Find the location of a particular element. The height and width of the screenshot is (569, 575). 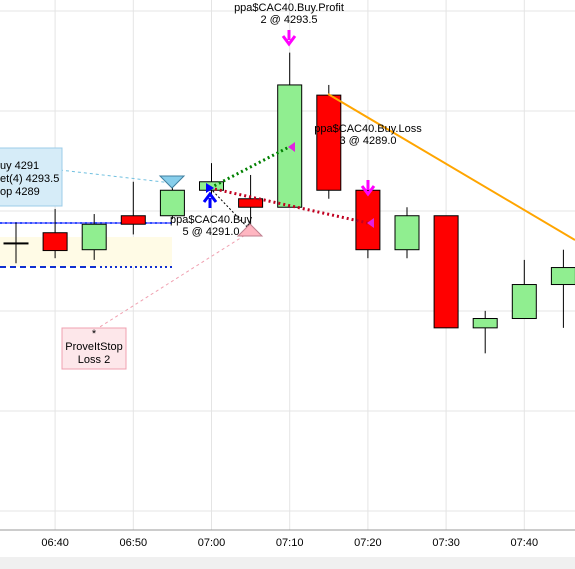

annotation-loss: 3 @ 4289.0 is located at coordinates (367, 141).